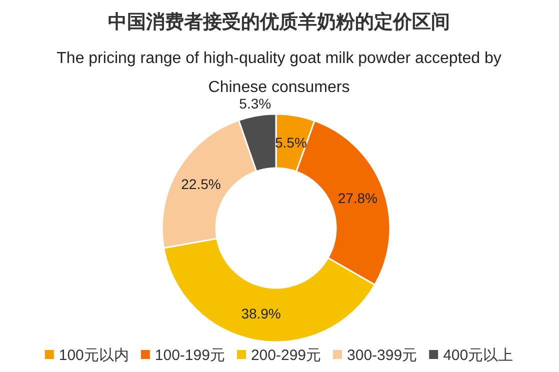  Describe the element at coordinates (478, 355) in the screenshot. I see `legend-label: 400元以上` at that location.